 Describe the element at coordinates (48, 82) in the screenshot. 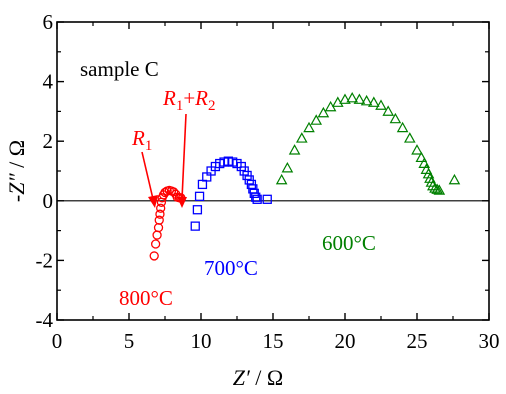

I see `y-tick-label: 4` at that location.